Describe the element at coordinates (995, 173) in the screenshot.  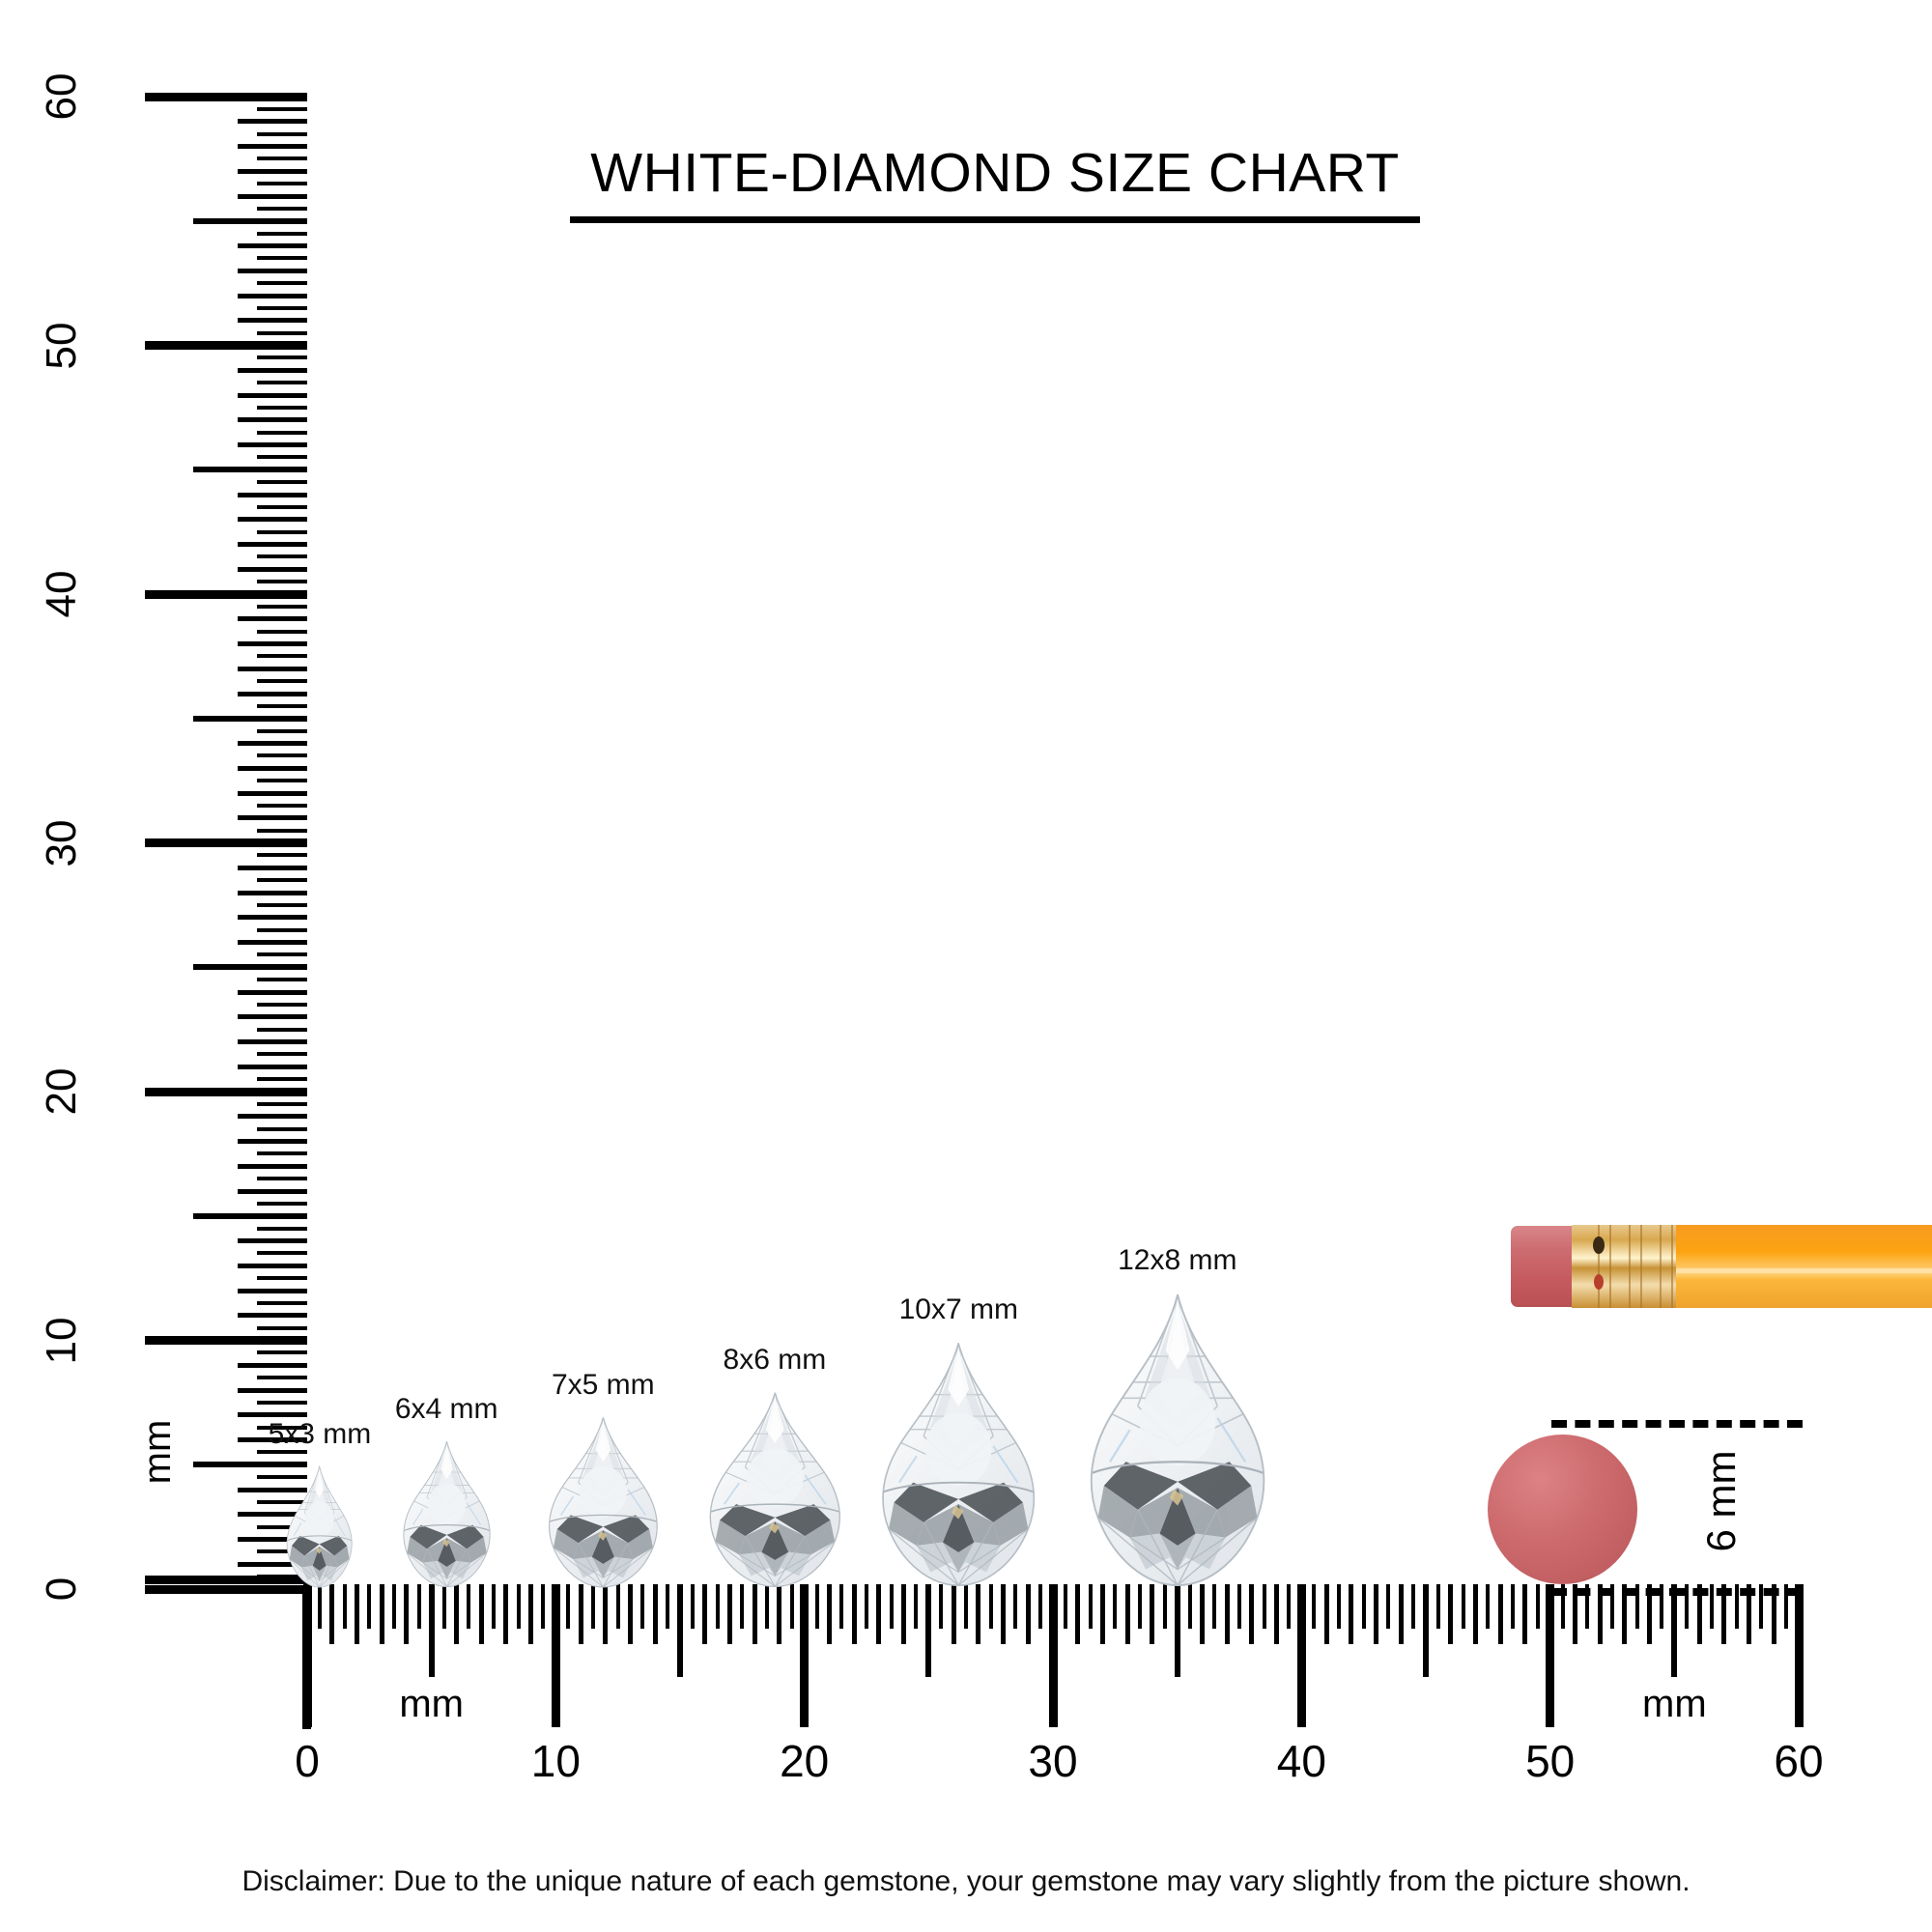
I see `chart-title-text: WHITE-DIAMOND SIZE CHART` at that location.